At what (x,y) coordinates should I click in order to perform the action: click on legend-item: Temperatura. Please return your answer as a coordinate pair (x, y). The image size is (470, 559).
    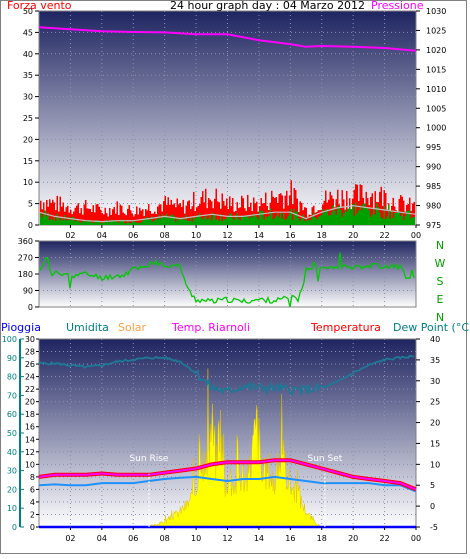
    Looking at the image, I should click on (345, 327).